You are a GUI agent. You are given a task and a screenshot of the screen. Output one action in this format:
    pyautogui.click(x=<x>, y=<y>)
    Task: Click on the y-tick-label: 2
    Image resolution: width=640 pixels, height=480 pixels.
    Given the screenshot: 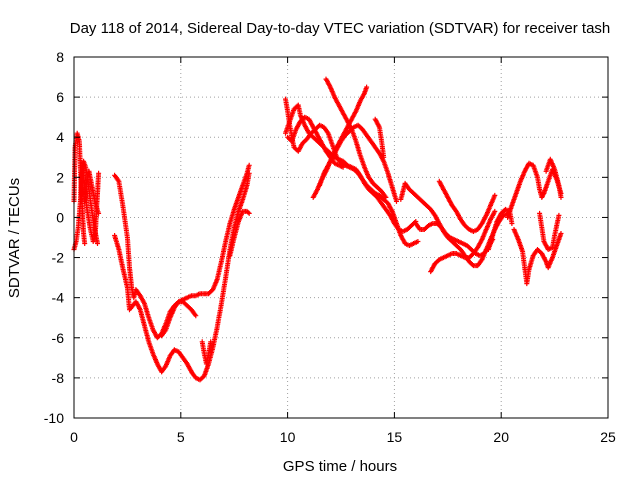 What is the action you would take?
    pyautogui.click(x=60, y=177)
    